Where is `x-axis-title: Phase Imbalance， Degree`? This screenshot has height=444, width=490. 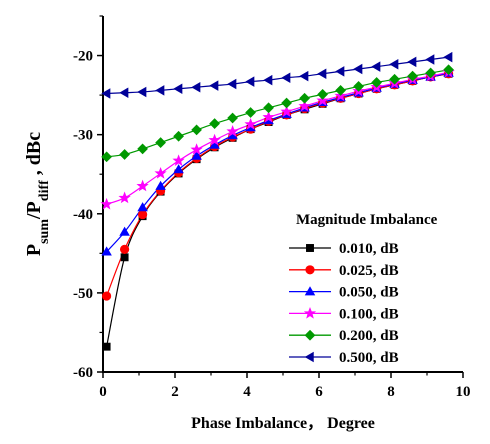
x-axis-title: Phase Imbalance， Degree is located at coordinates (283, 423).